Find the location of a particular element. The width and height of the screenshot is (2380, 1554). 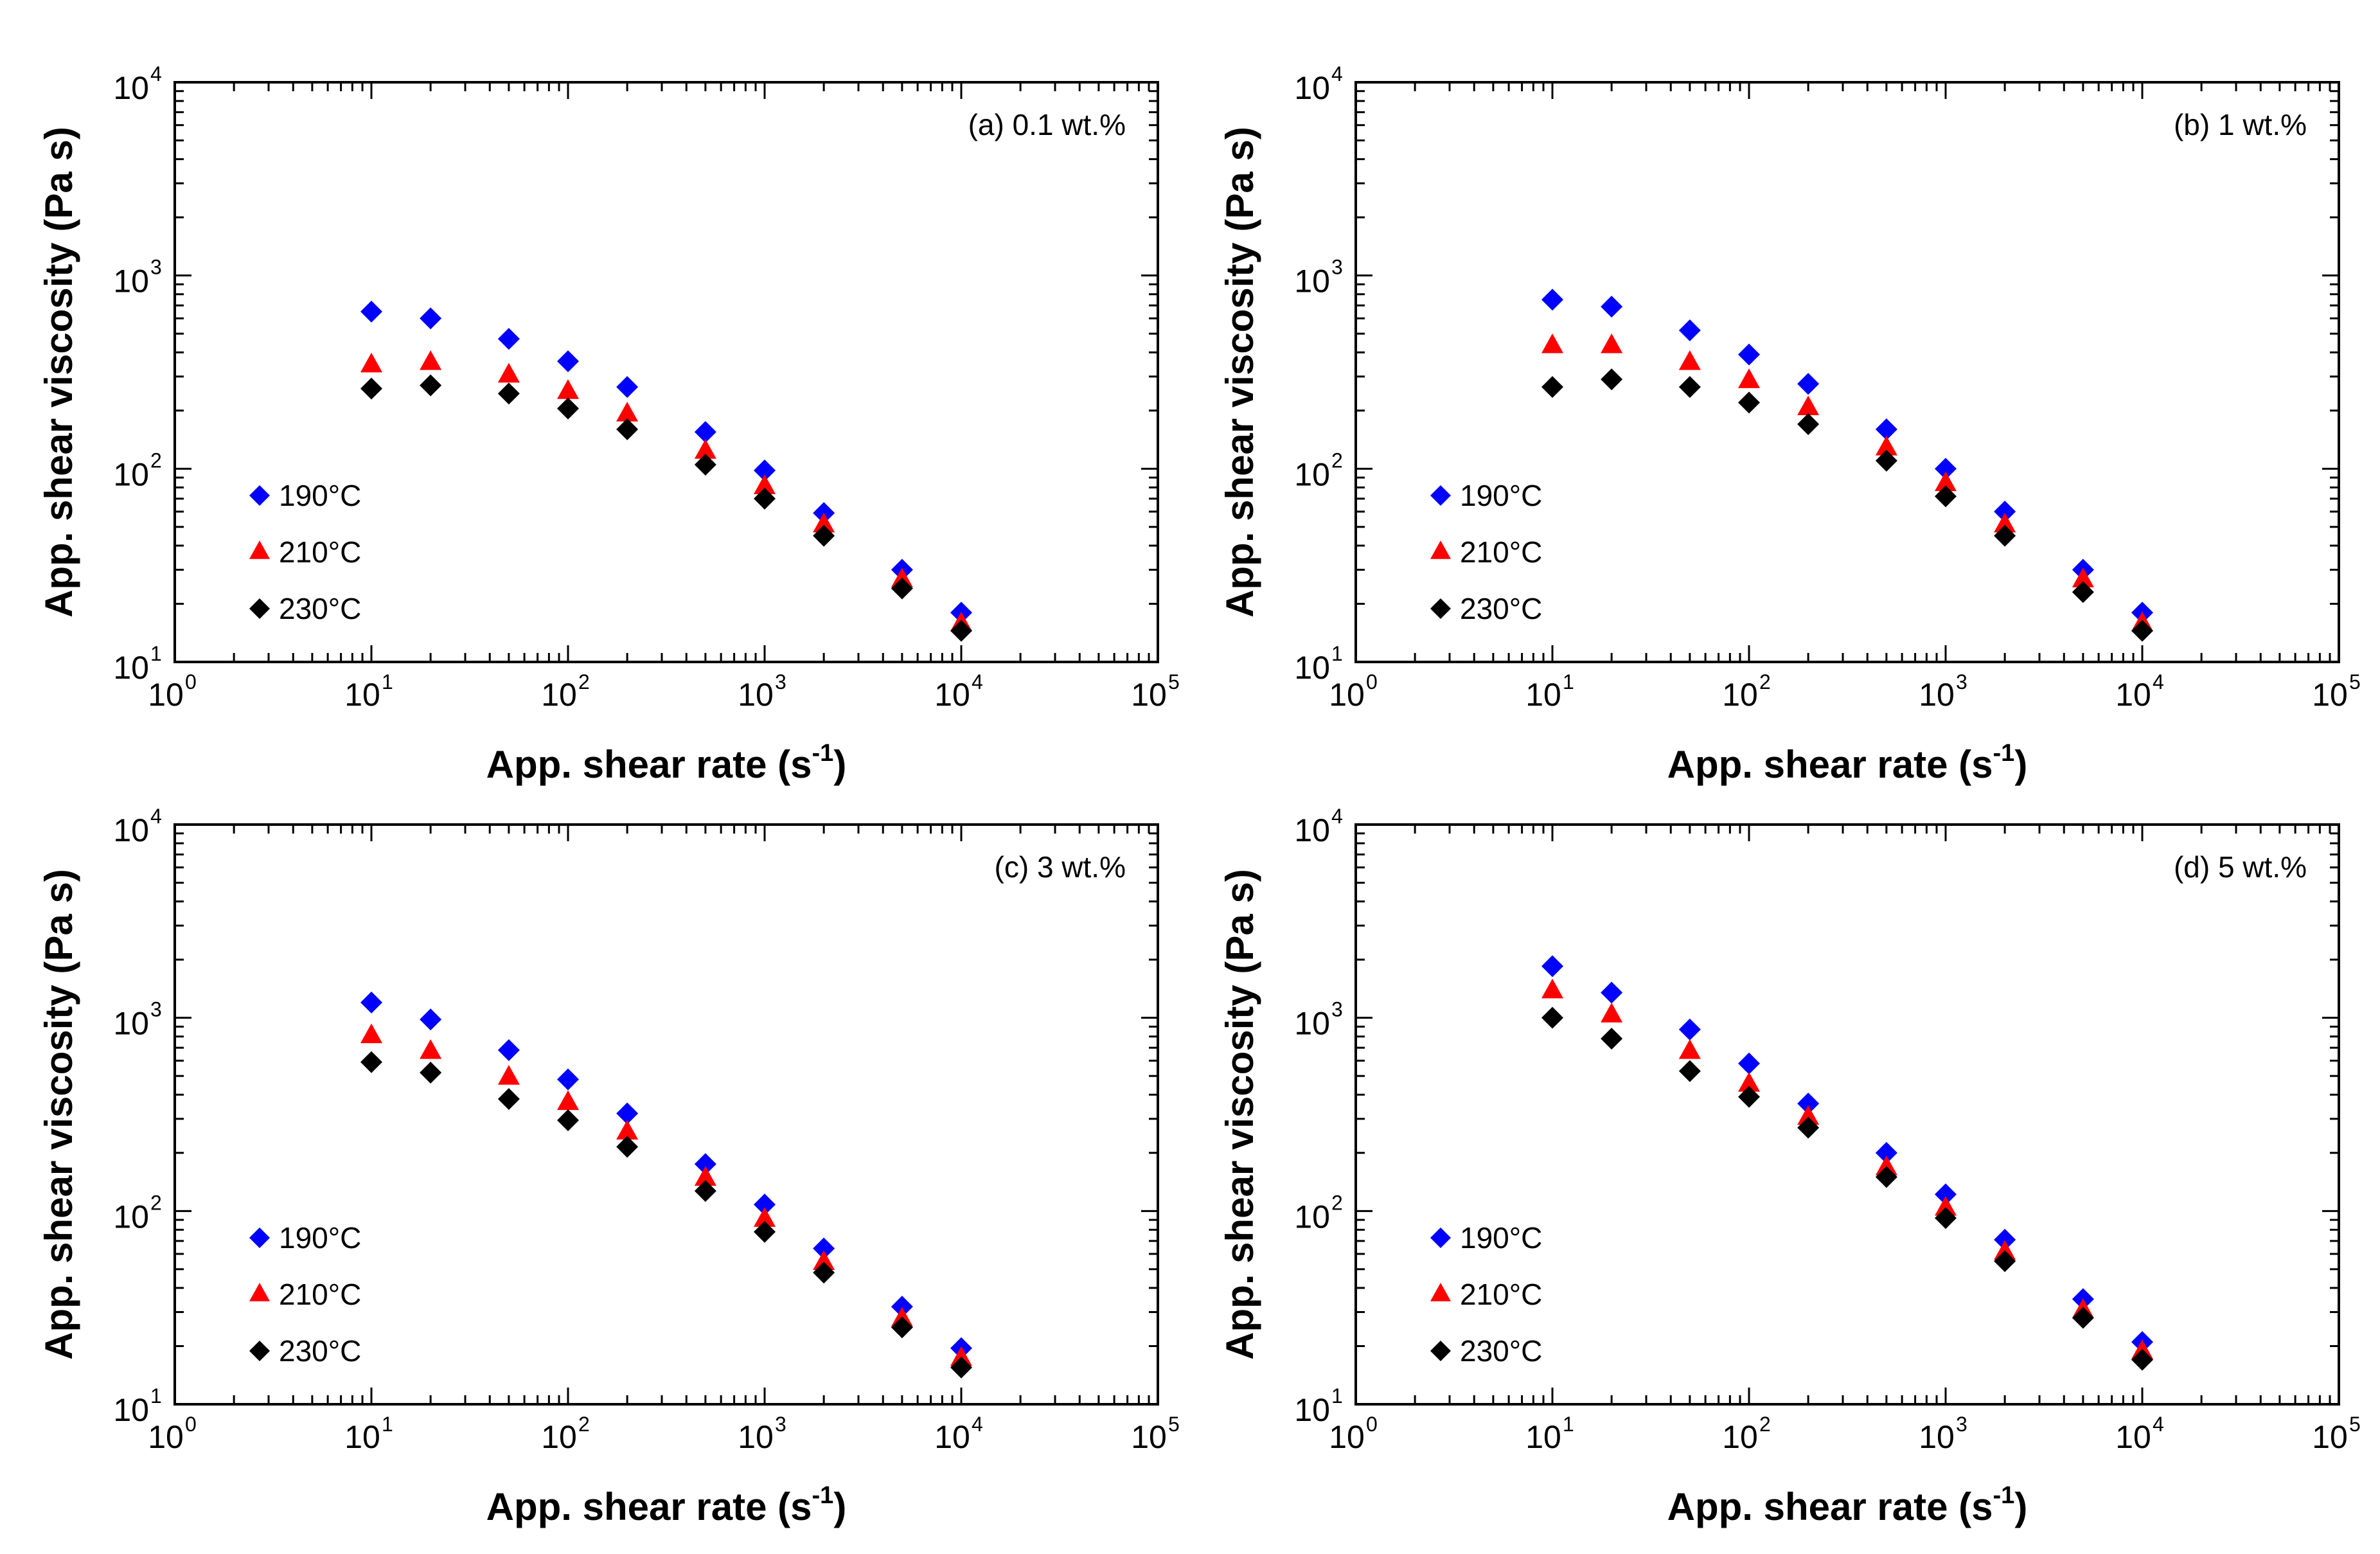

legend: 190°C 210°C 230°C is located at coordinates (1486, 1294).